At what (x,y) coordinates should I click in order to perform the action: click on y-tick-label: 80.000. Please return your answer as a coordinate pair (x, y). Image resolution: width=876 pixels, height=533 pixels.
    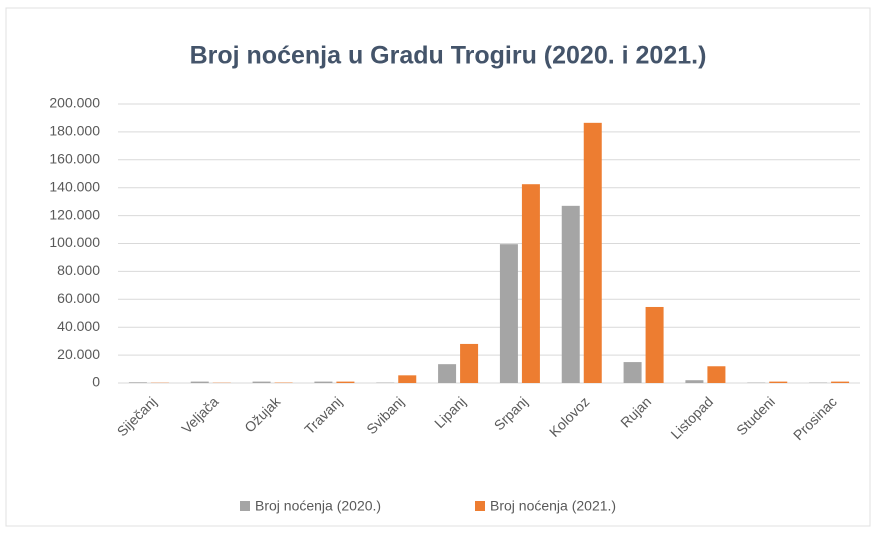
    Looking at the image, I should click on (78, 270).